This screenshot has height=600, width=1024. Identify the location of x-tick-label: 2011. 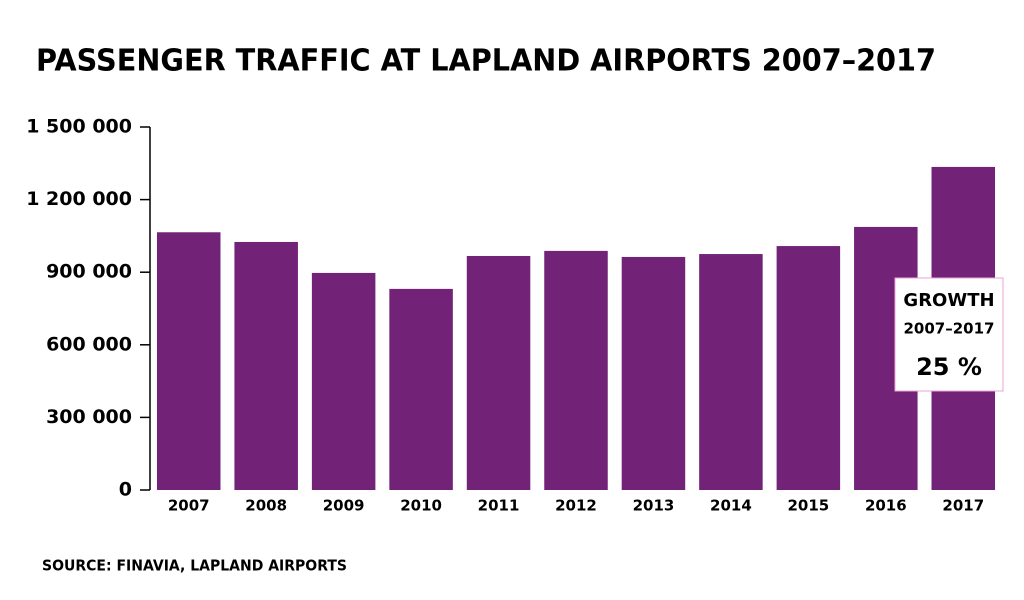
(499, 506).